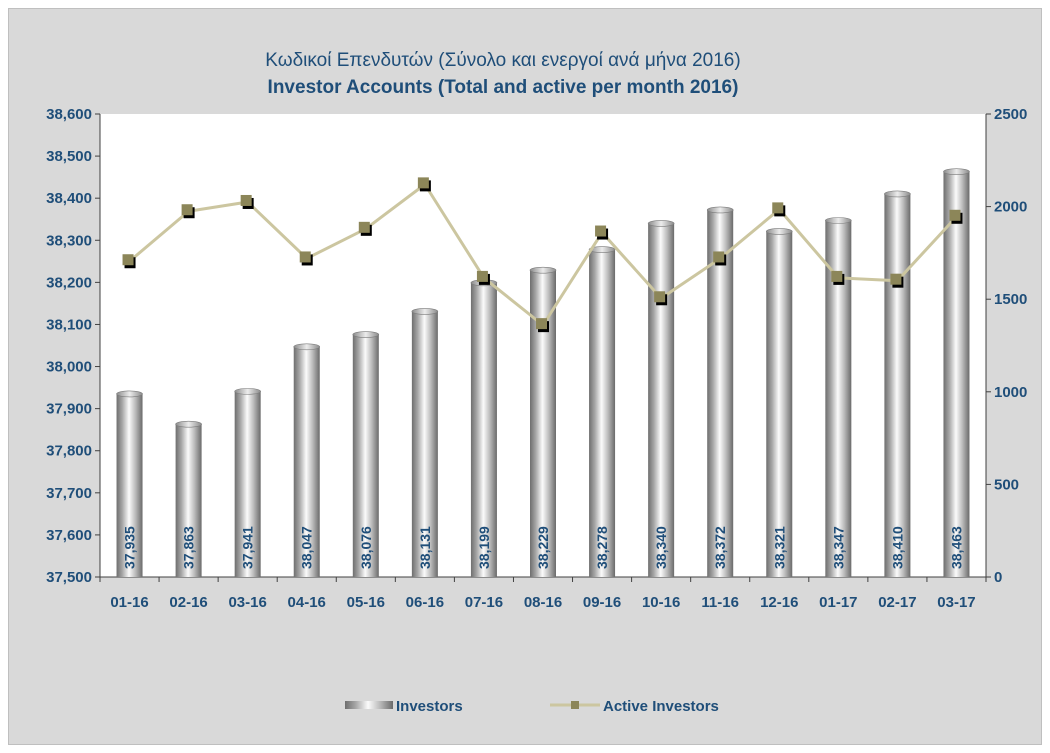  What do you see at coordinates (575, 705) in the screenshot?
I see `legend-marker-swatch` at bounding box center [575, 705].